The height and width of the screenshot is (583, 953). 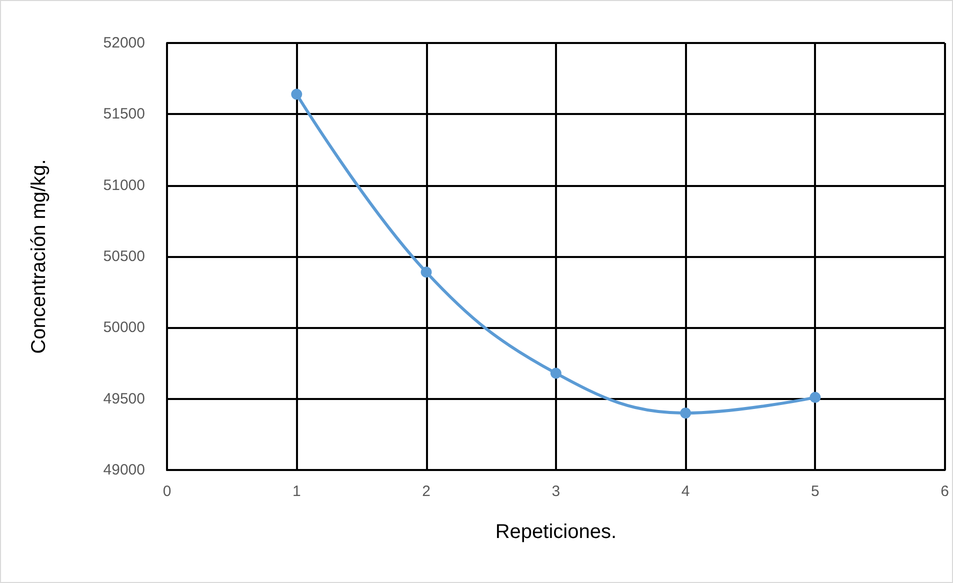 I want to click on x-tick-label: 4, so click(x=685, y=491).